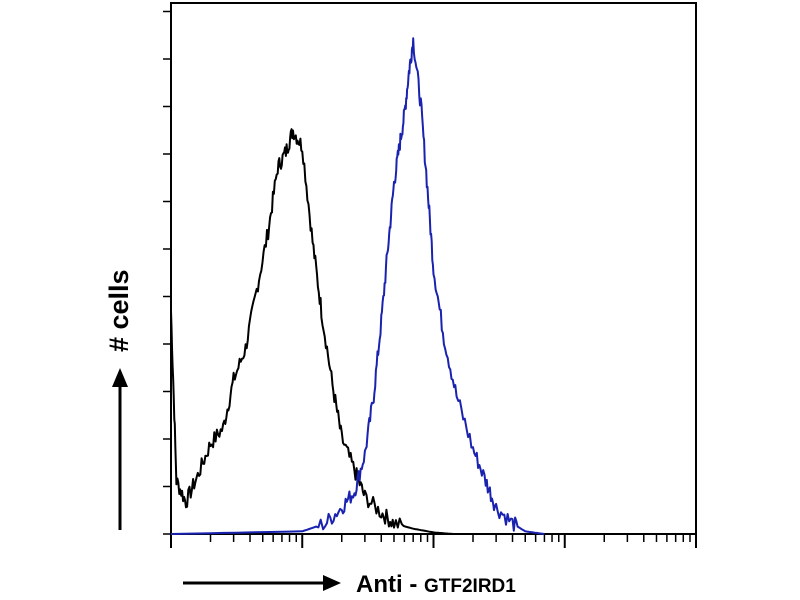 This screenshot has width=800, height=600. What do you see at coordinates (390, 584) in the screenshot?
I see `x-axis-label-prefix: Anti -` at bounding box center [390, 584].